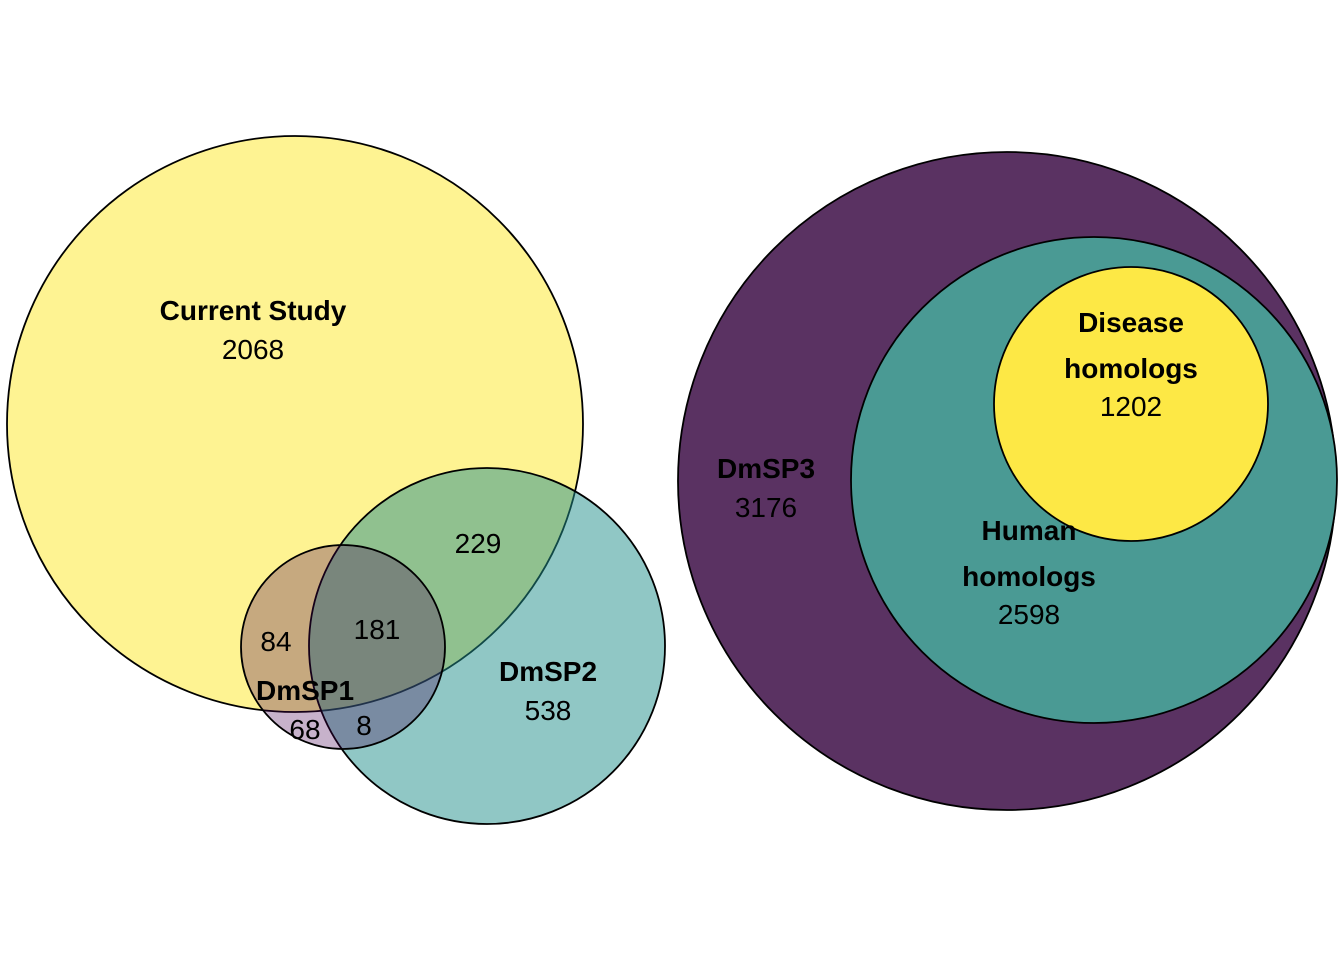  What do you see at coordinates (343, 647) in the screenshot?
I see `dmsp1-circle` at bounding box center [343, 647].